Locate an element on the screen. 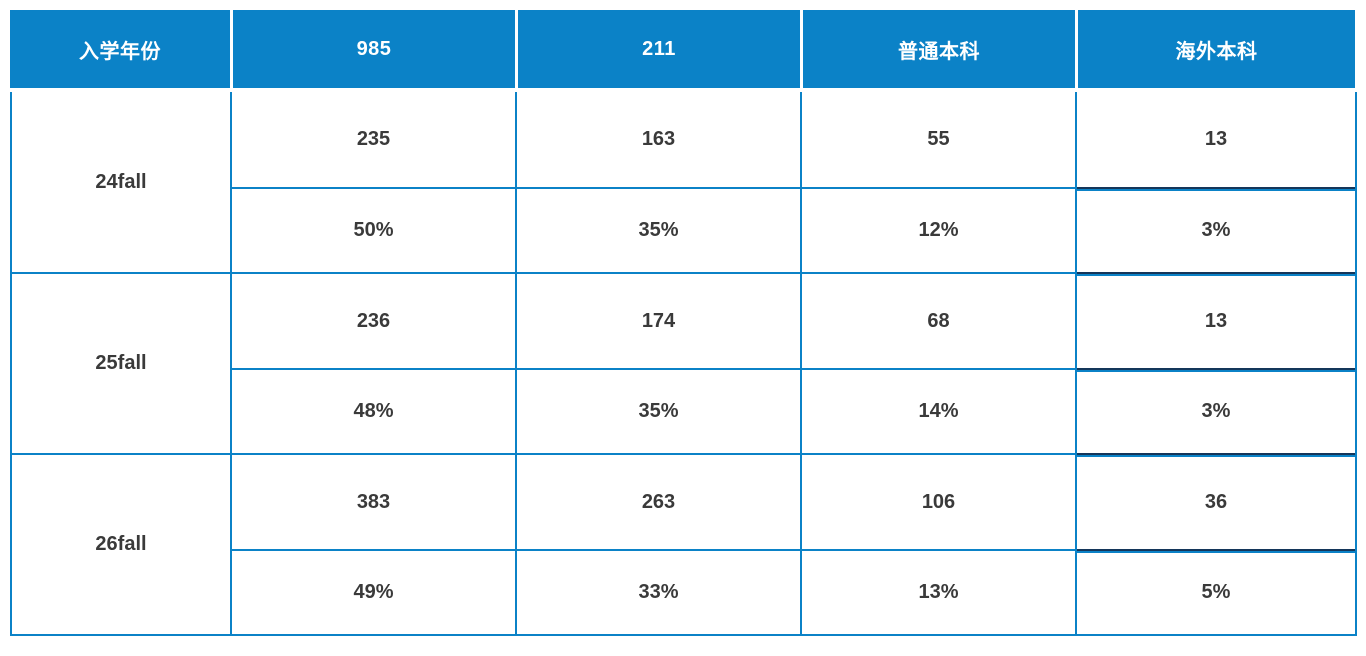 The image size is (1366, 656). count-cell-regular: 55 is located at coordinates (938, 140).